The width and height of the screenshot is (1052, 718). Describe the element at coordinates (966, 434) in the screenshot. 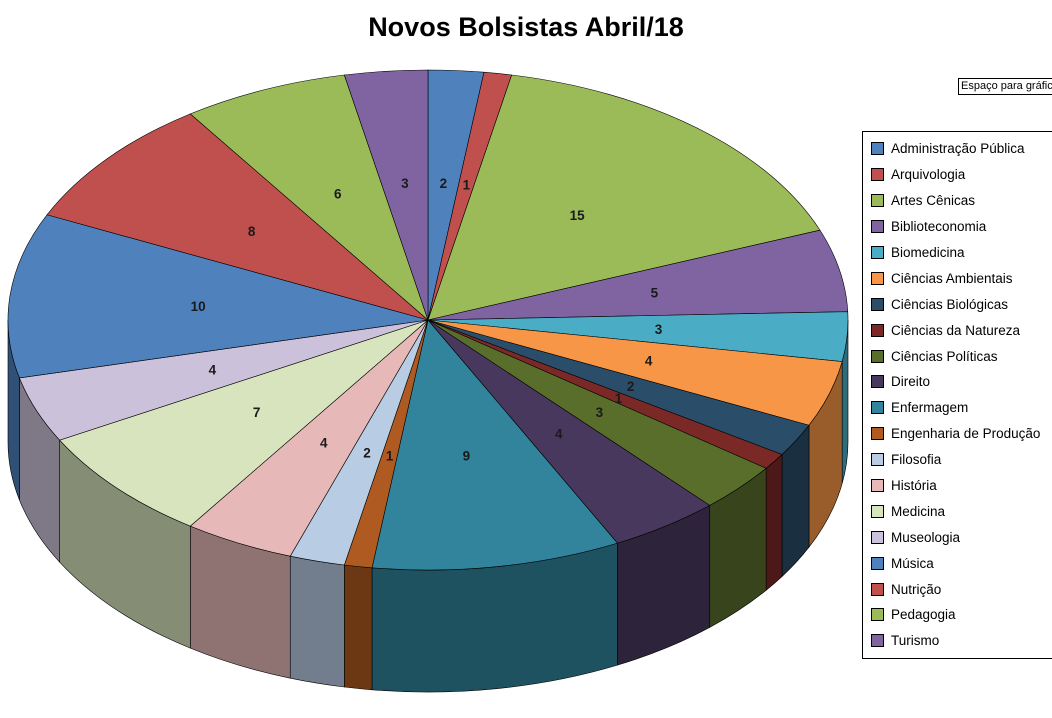

I see `legend-label: Engenharia de Produção` at that location.